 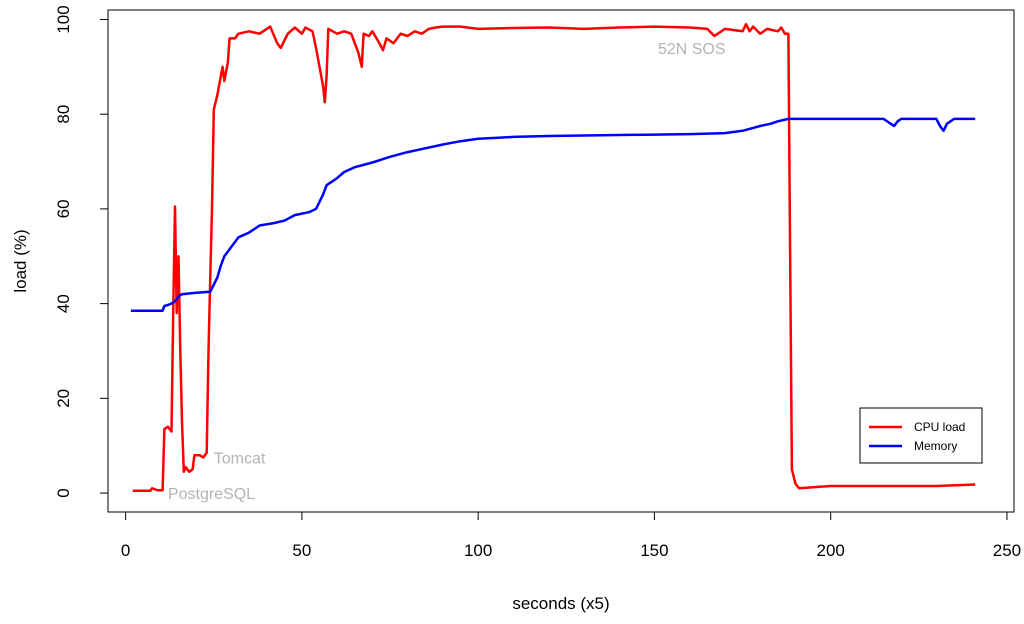 What do you see at coordinates (830, 550) in the screenshot?
I see `x-tick-label: 200` at bounding box center [830, 550].